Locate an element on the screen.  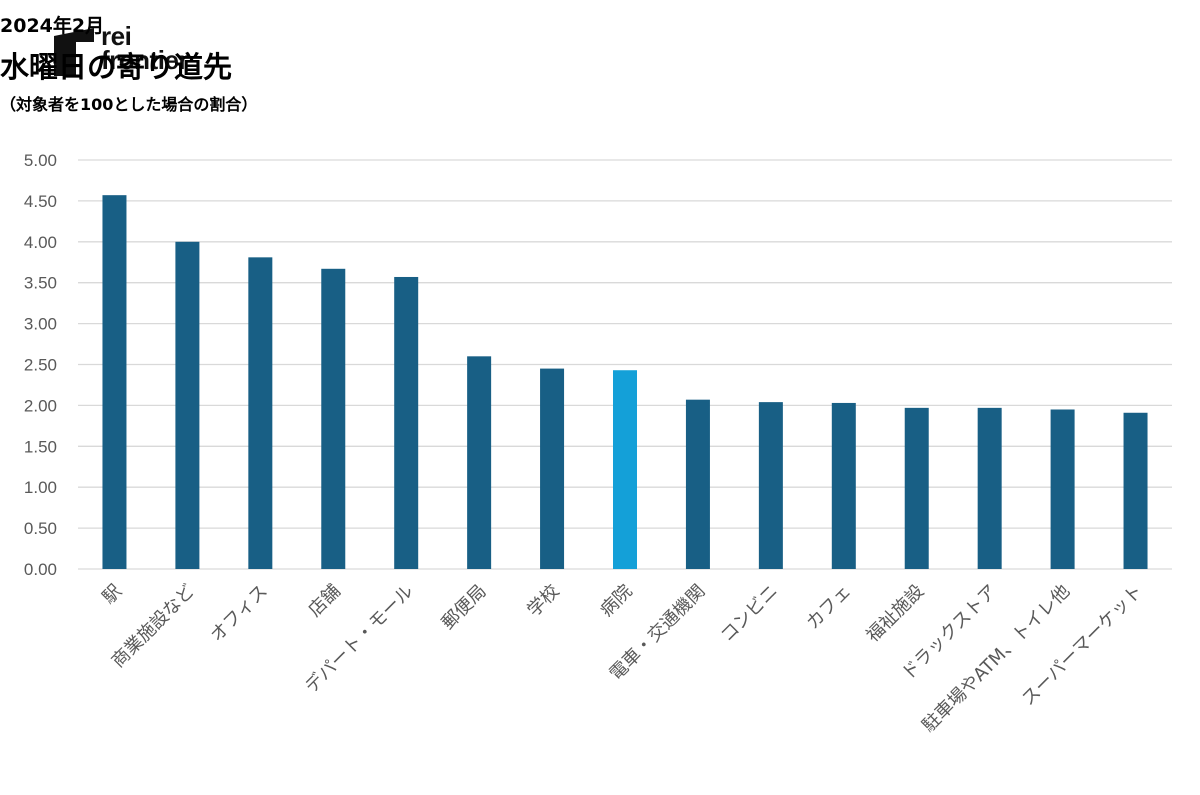
category-label: 病院 is located at coordinates (616, 601).